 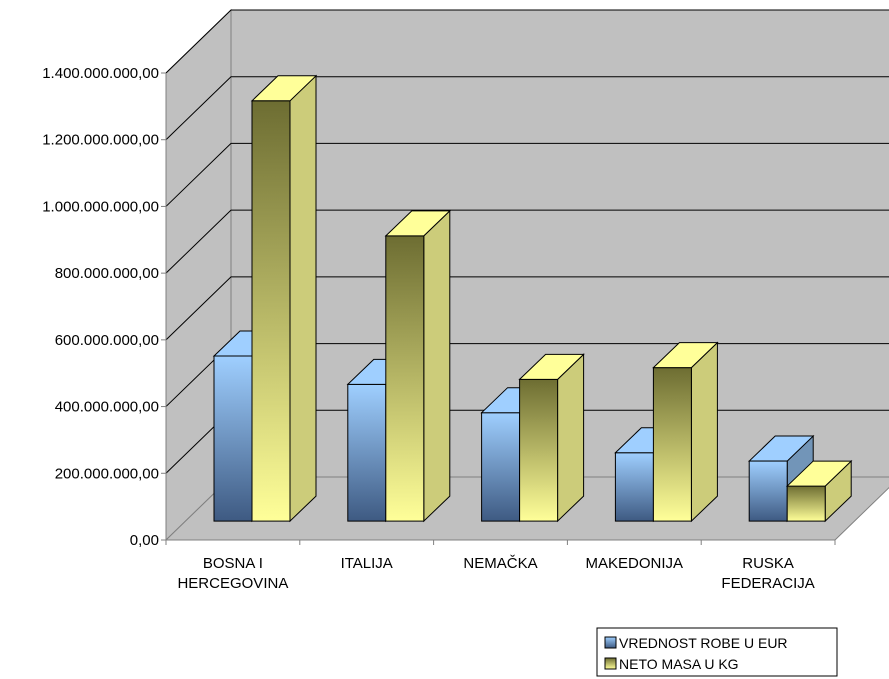 I want to click on category-label: ITALIJA, so click(x=367, y=563).